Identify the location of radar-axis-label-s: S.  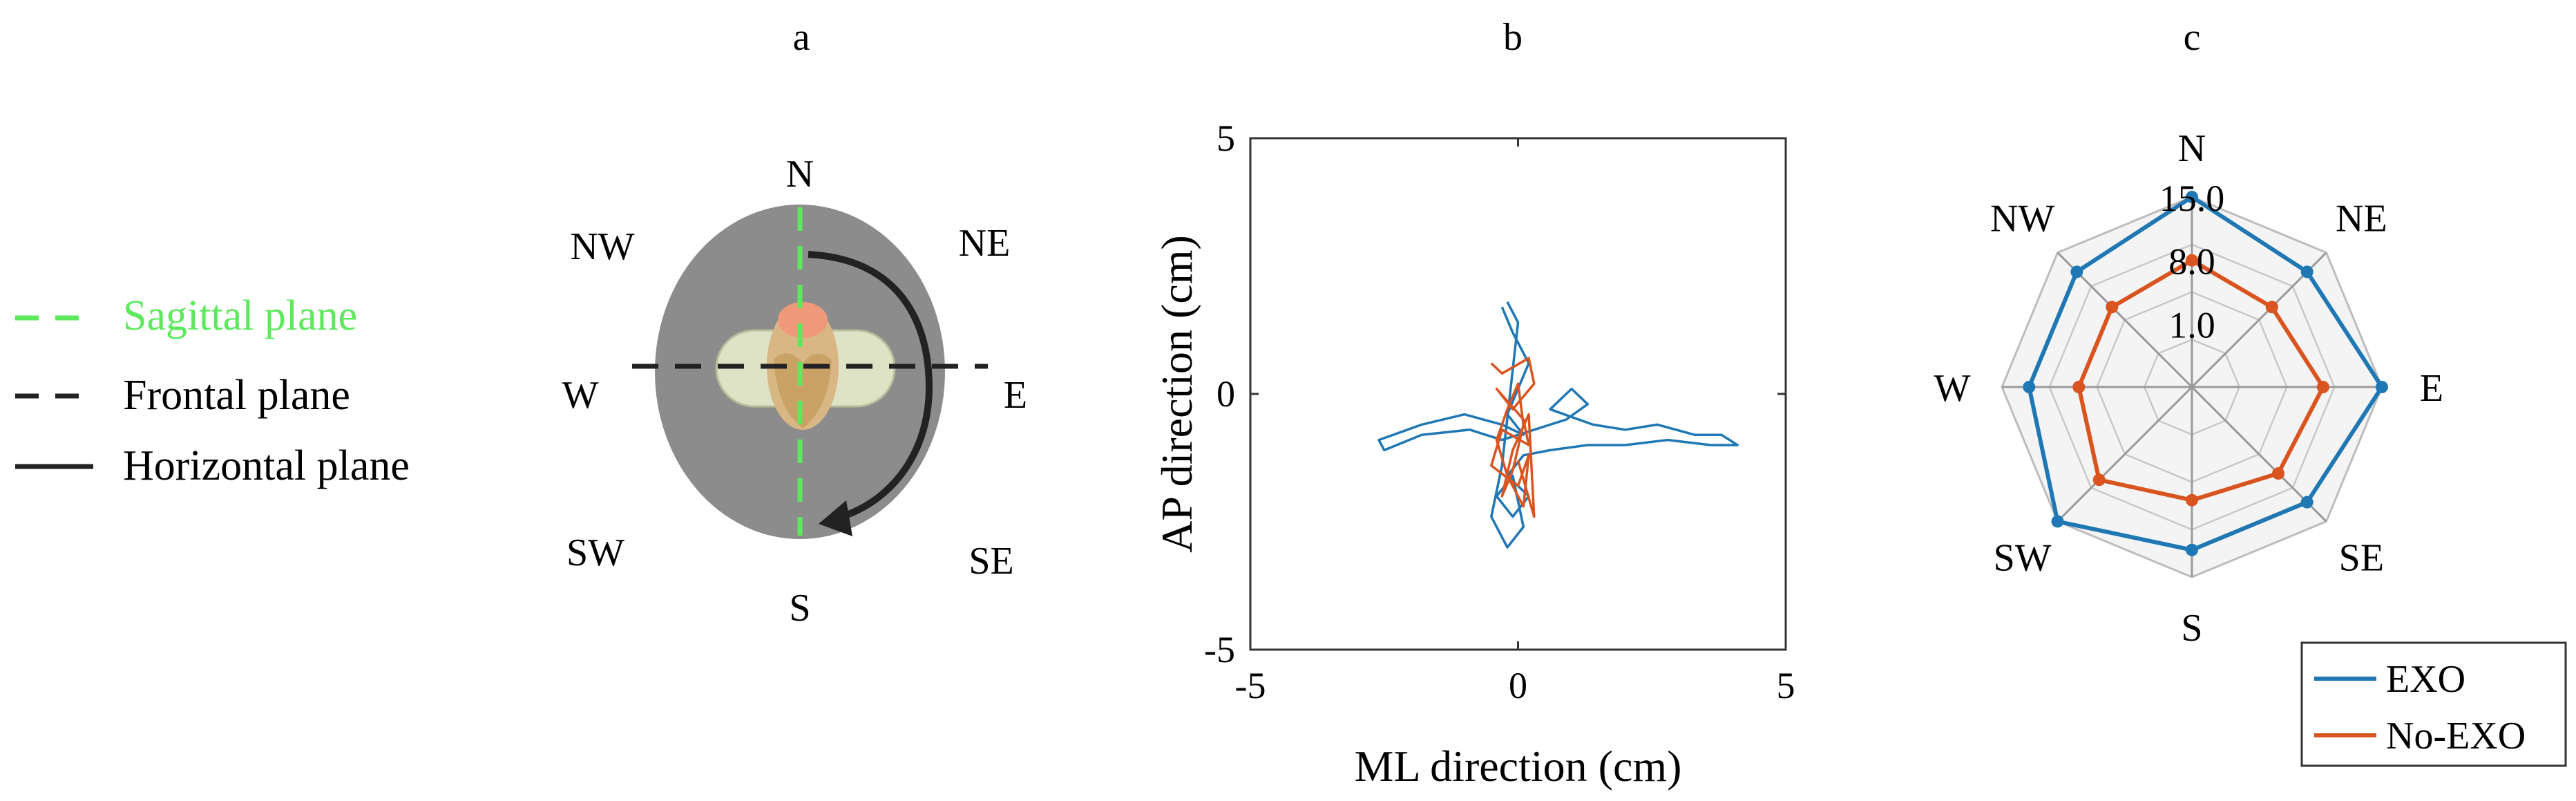
(2191, 628).